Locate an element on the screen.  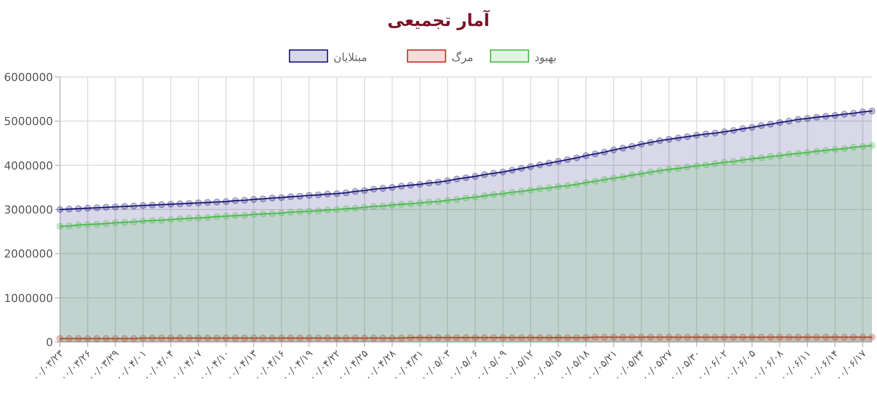
legend-label: بهبود is located at coordinates (545, 57).